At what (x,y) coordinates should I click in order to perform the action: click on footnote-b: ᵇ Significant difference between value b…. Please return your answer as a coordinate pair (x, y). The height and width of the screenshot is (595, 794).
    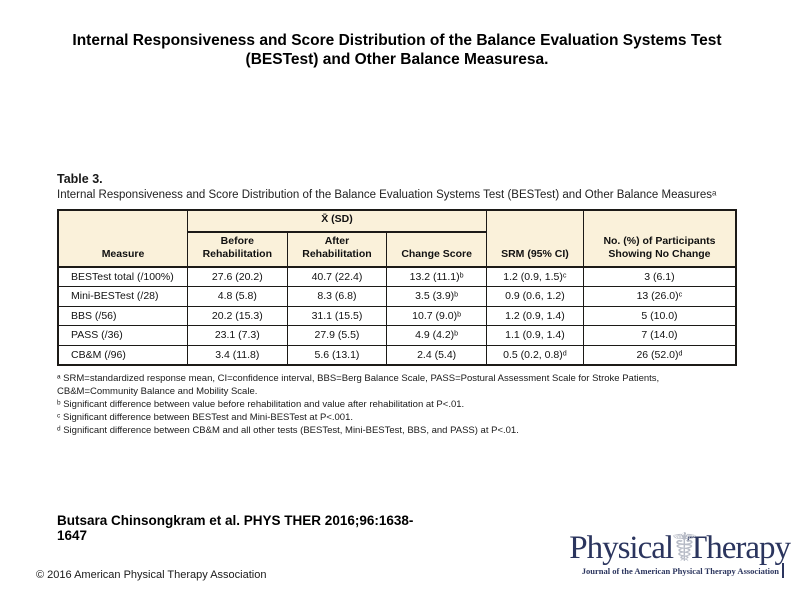
    Looking at the image, I should click on (261, 404).